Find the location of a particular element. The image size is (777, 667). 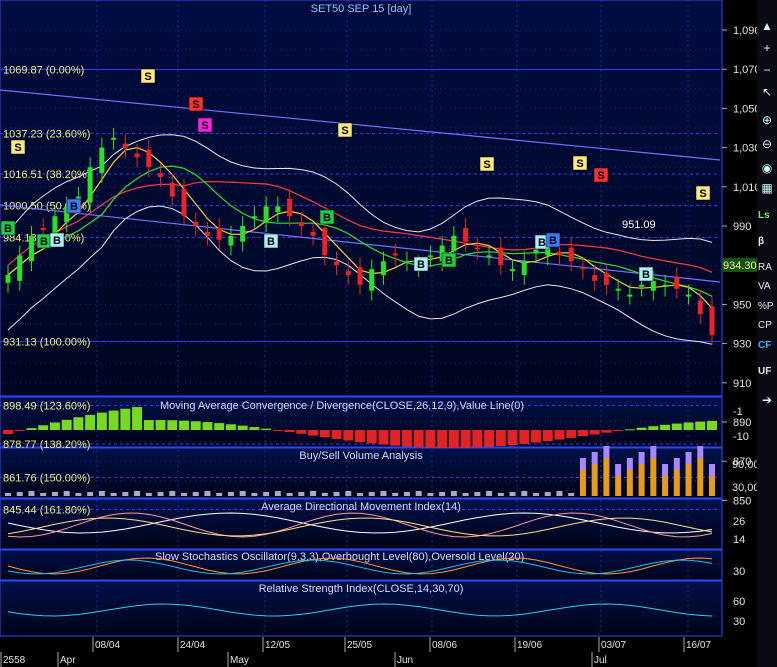

toolbar-label-0: Ls is located at coordinates (764, 215).